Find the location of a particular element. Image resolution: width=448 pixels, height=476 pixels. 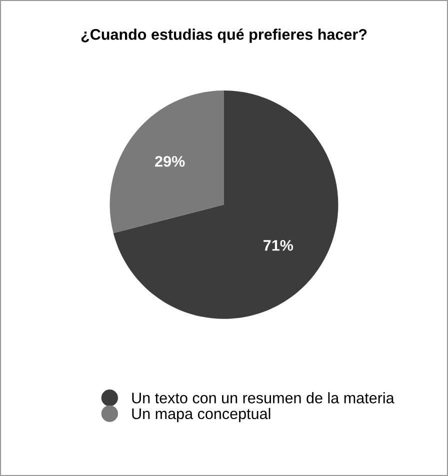

data-label: 29% is located at coordinates (170, 161).